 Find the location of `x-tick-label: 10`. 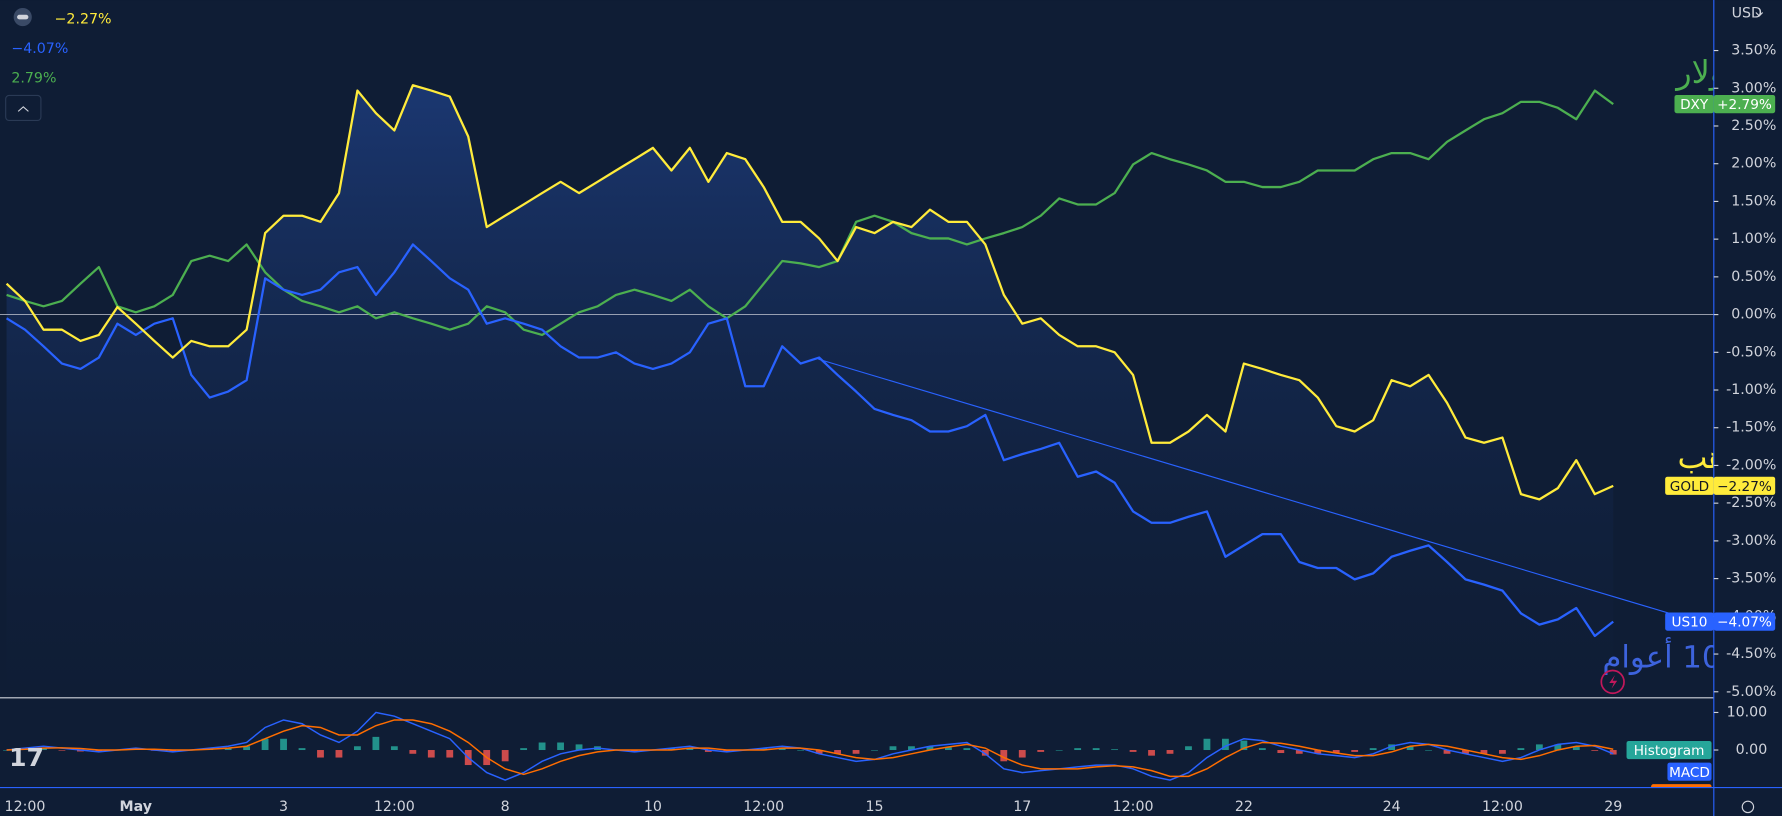

x-tick-label: 10 is located at coordinates (653, 807).